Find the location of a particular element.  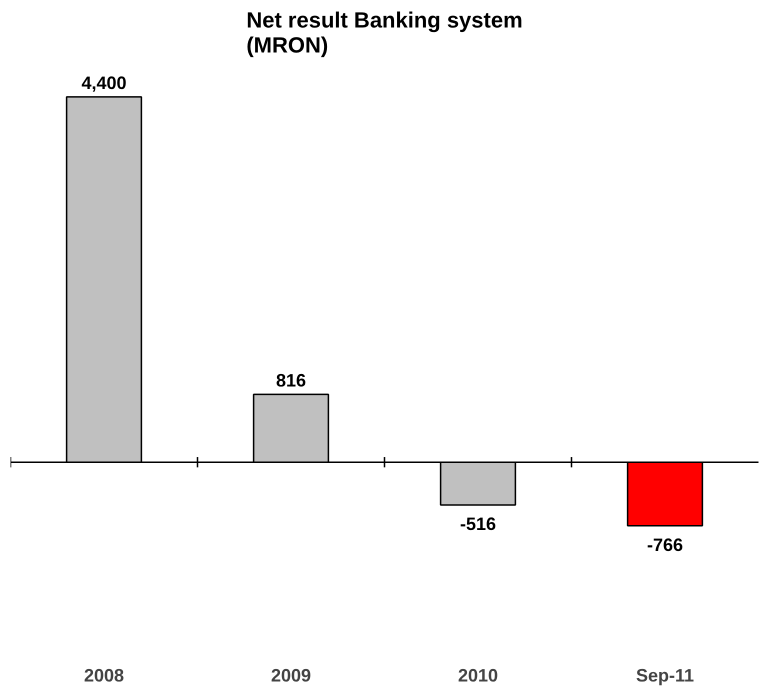

data-label: 816 is located at coordinates (291, 380).